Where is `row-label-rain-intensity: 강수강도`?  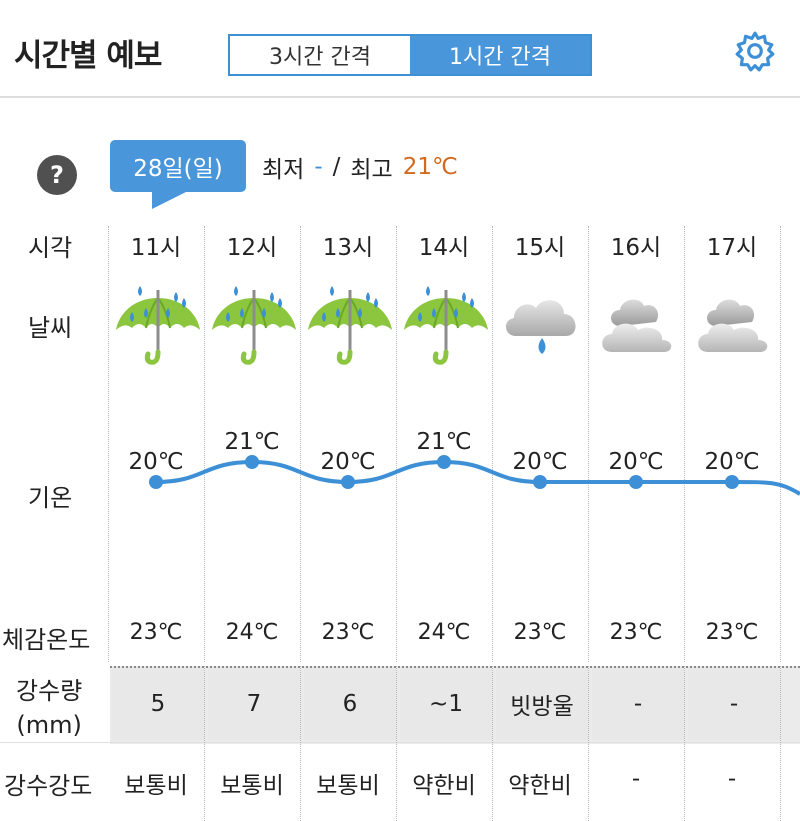 row-label-rain-intensity: 강수강도 is located at coordinates (48, 786).